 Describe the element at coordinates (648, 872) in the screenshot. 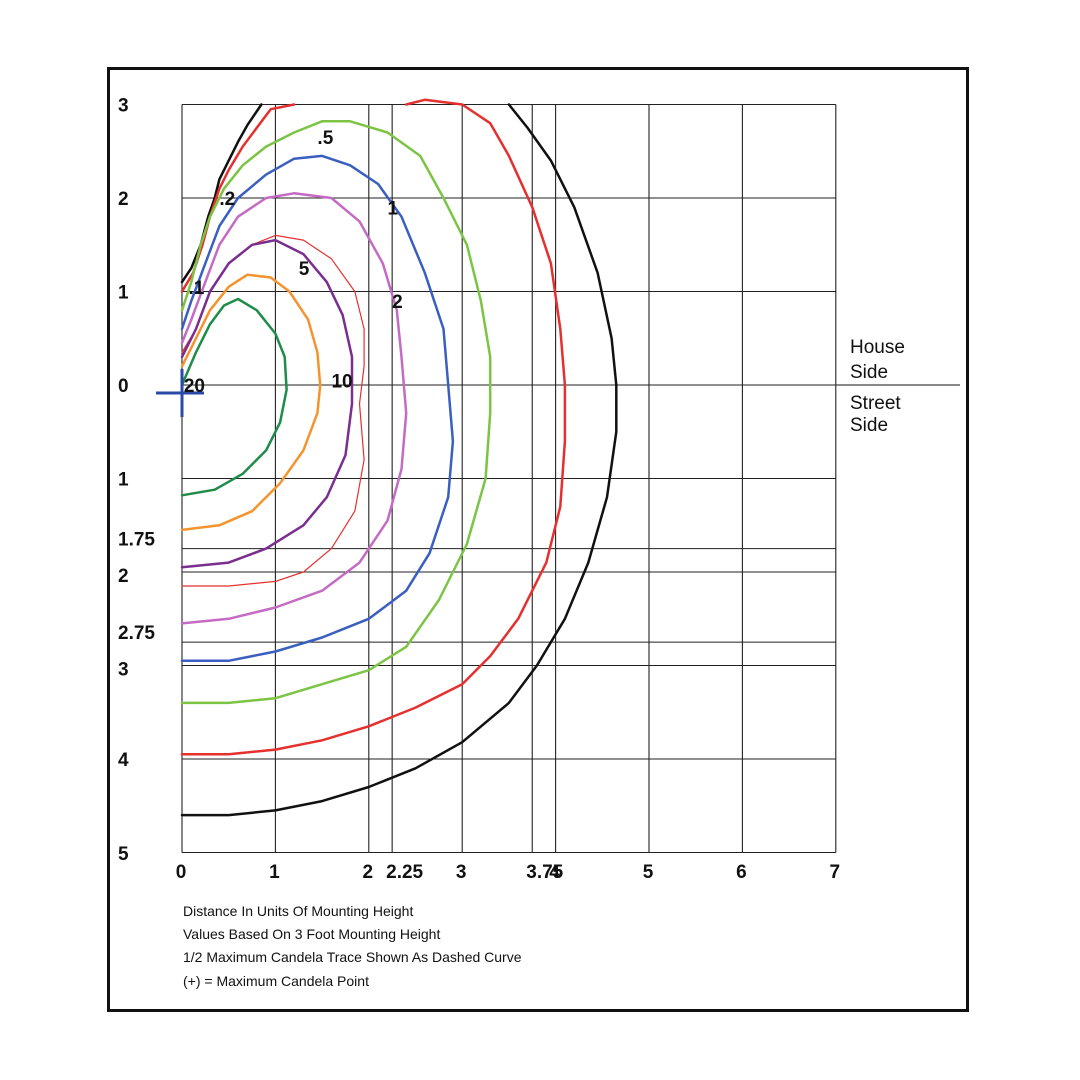

I see `x-tick-7: 5` at that location.